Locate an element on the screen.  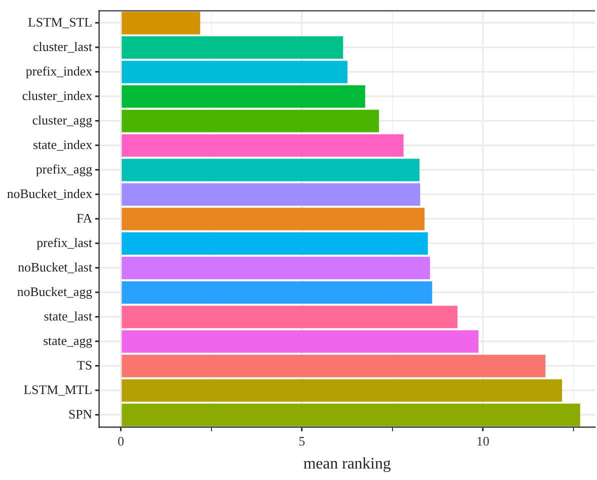
y-tick-label: cluster_index is located at coordinates (57, 95).